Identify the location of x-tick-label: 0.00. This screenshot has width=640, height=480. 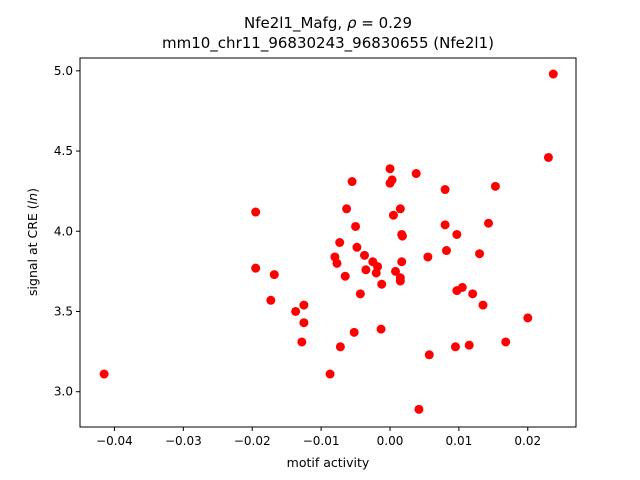
(390, 441).